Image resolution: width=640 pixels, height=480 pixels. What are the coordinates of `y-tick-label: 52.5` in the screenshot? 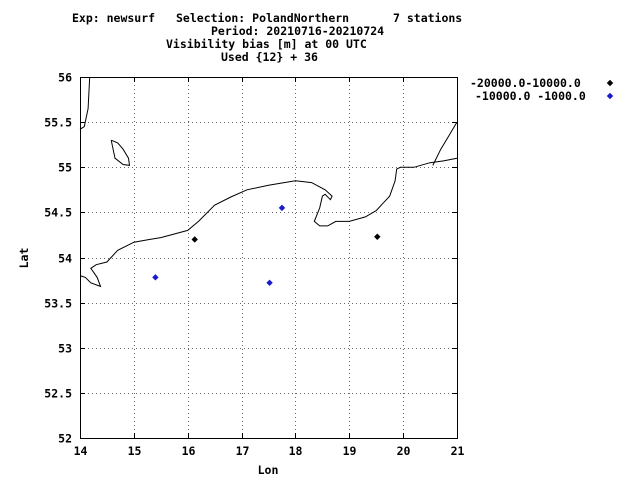 It's located at (58, 394).